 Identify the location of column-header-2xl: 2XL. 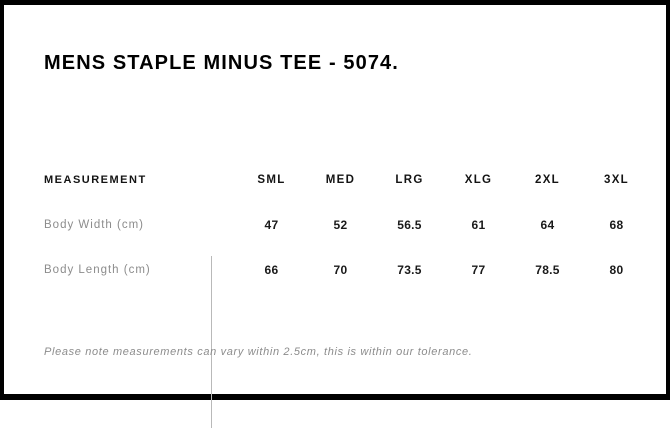
(547, 180).